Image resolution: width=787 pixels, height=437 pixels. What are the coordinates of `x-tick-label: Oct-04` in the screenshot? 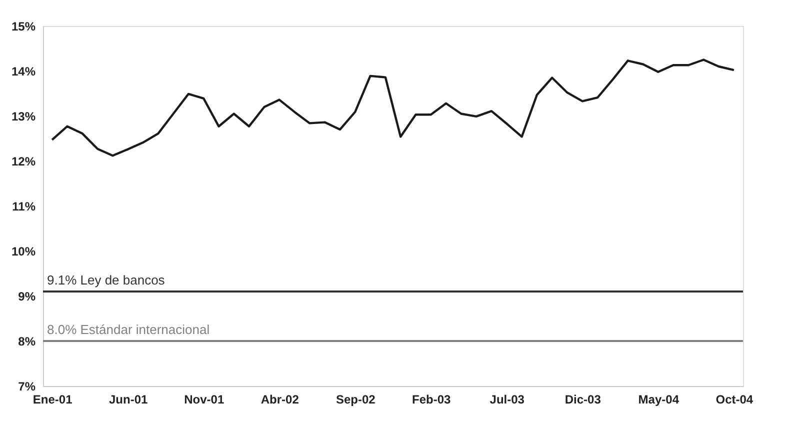 It's located at (735, 399).